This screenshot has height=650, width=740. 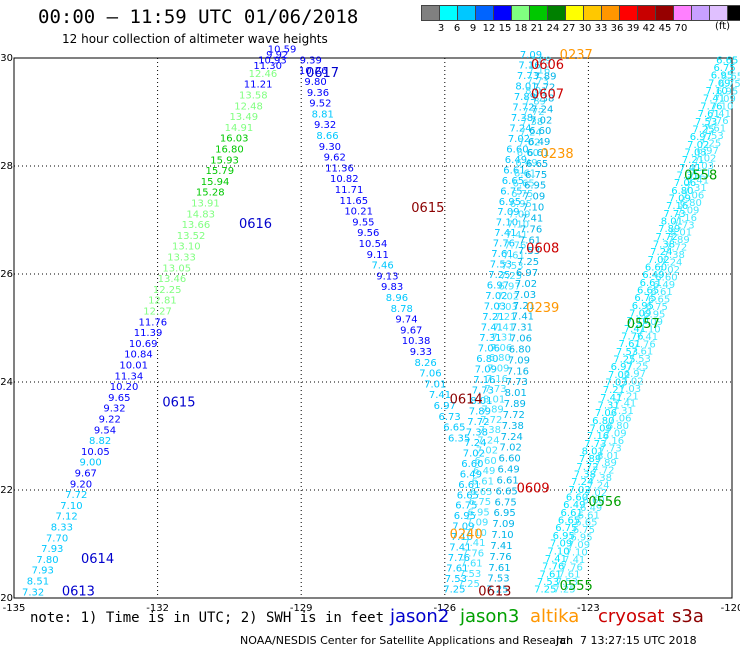 What do you see at coordinates (234, 139) in the screenshot?
I see `wave-height-point: 16.03` at bounding box center [234, 139].